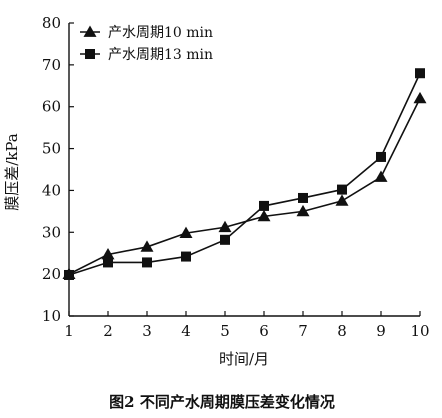 The image size is (442, 418). What do you see at coordinates (51, 190) in the screenshot?
I see `y-tick-label: 40` at bounding box center [51, 190].